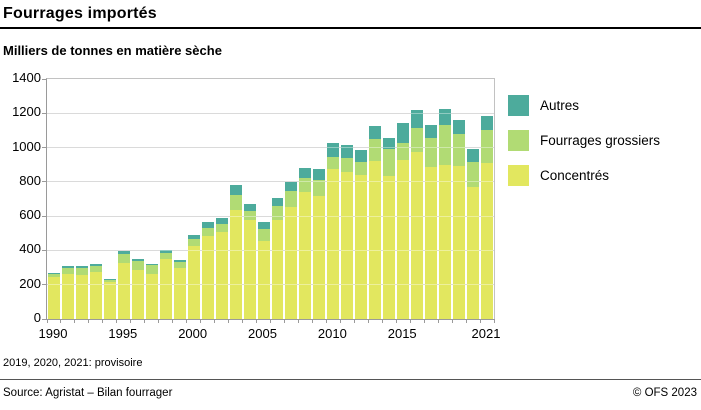 The image size is (701, 410). I want to click on y-tick-label: 0, so click(37, 317).